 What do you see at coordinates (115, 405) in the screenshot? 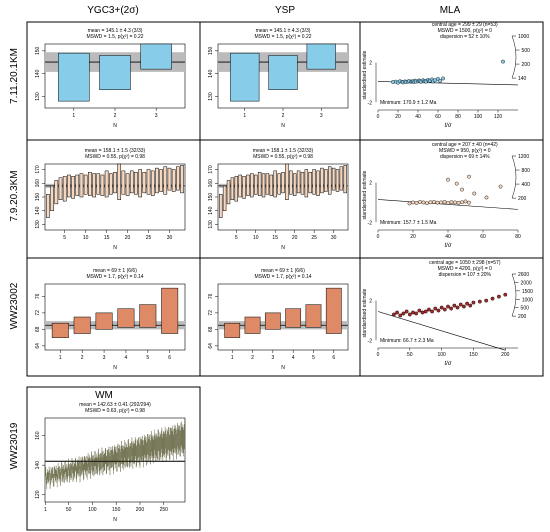
I see `chart-annotation: mean = 142.63 ± 0.41 (292/294)` at bounding box center [115, 405].